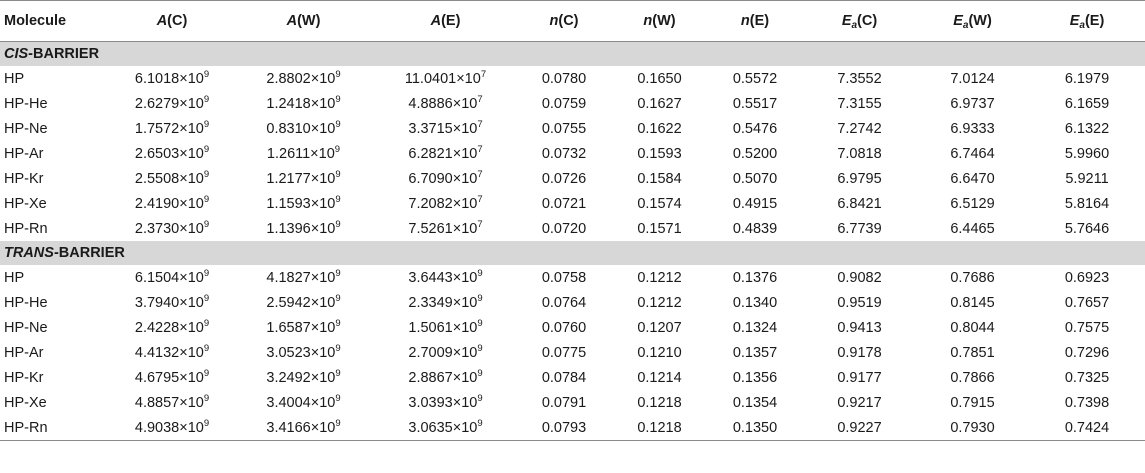 The height and width of the screenshot is (473, 1145). What do you see at coordinates (659, 228) in the screenshot?
I see `exponent-n-cell: 0.1571` at bounding box center [659, 228].